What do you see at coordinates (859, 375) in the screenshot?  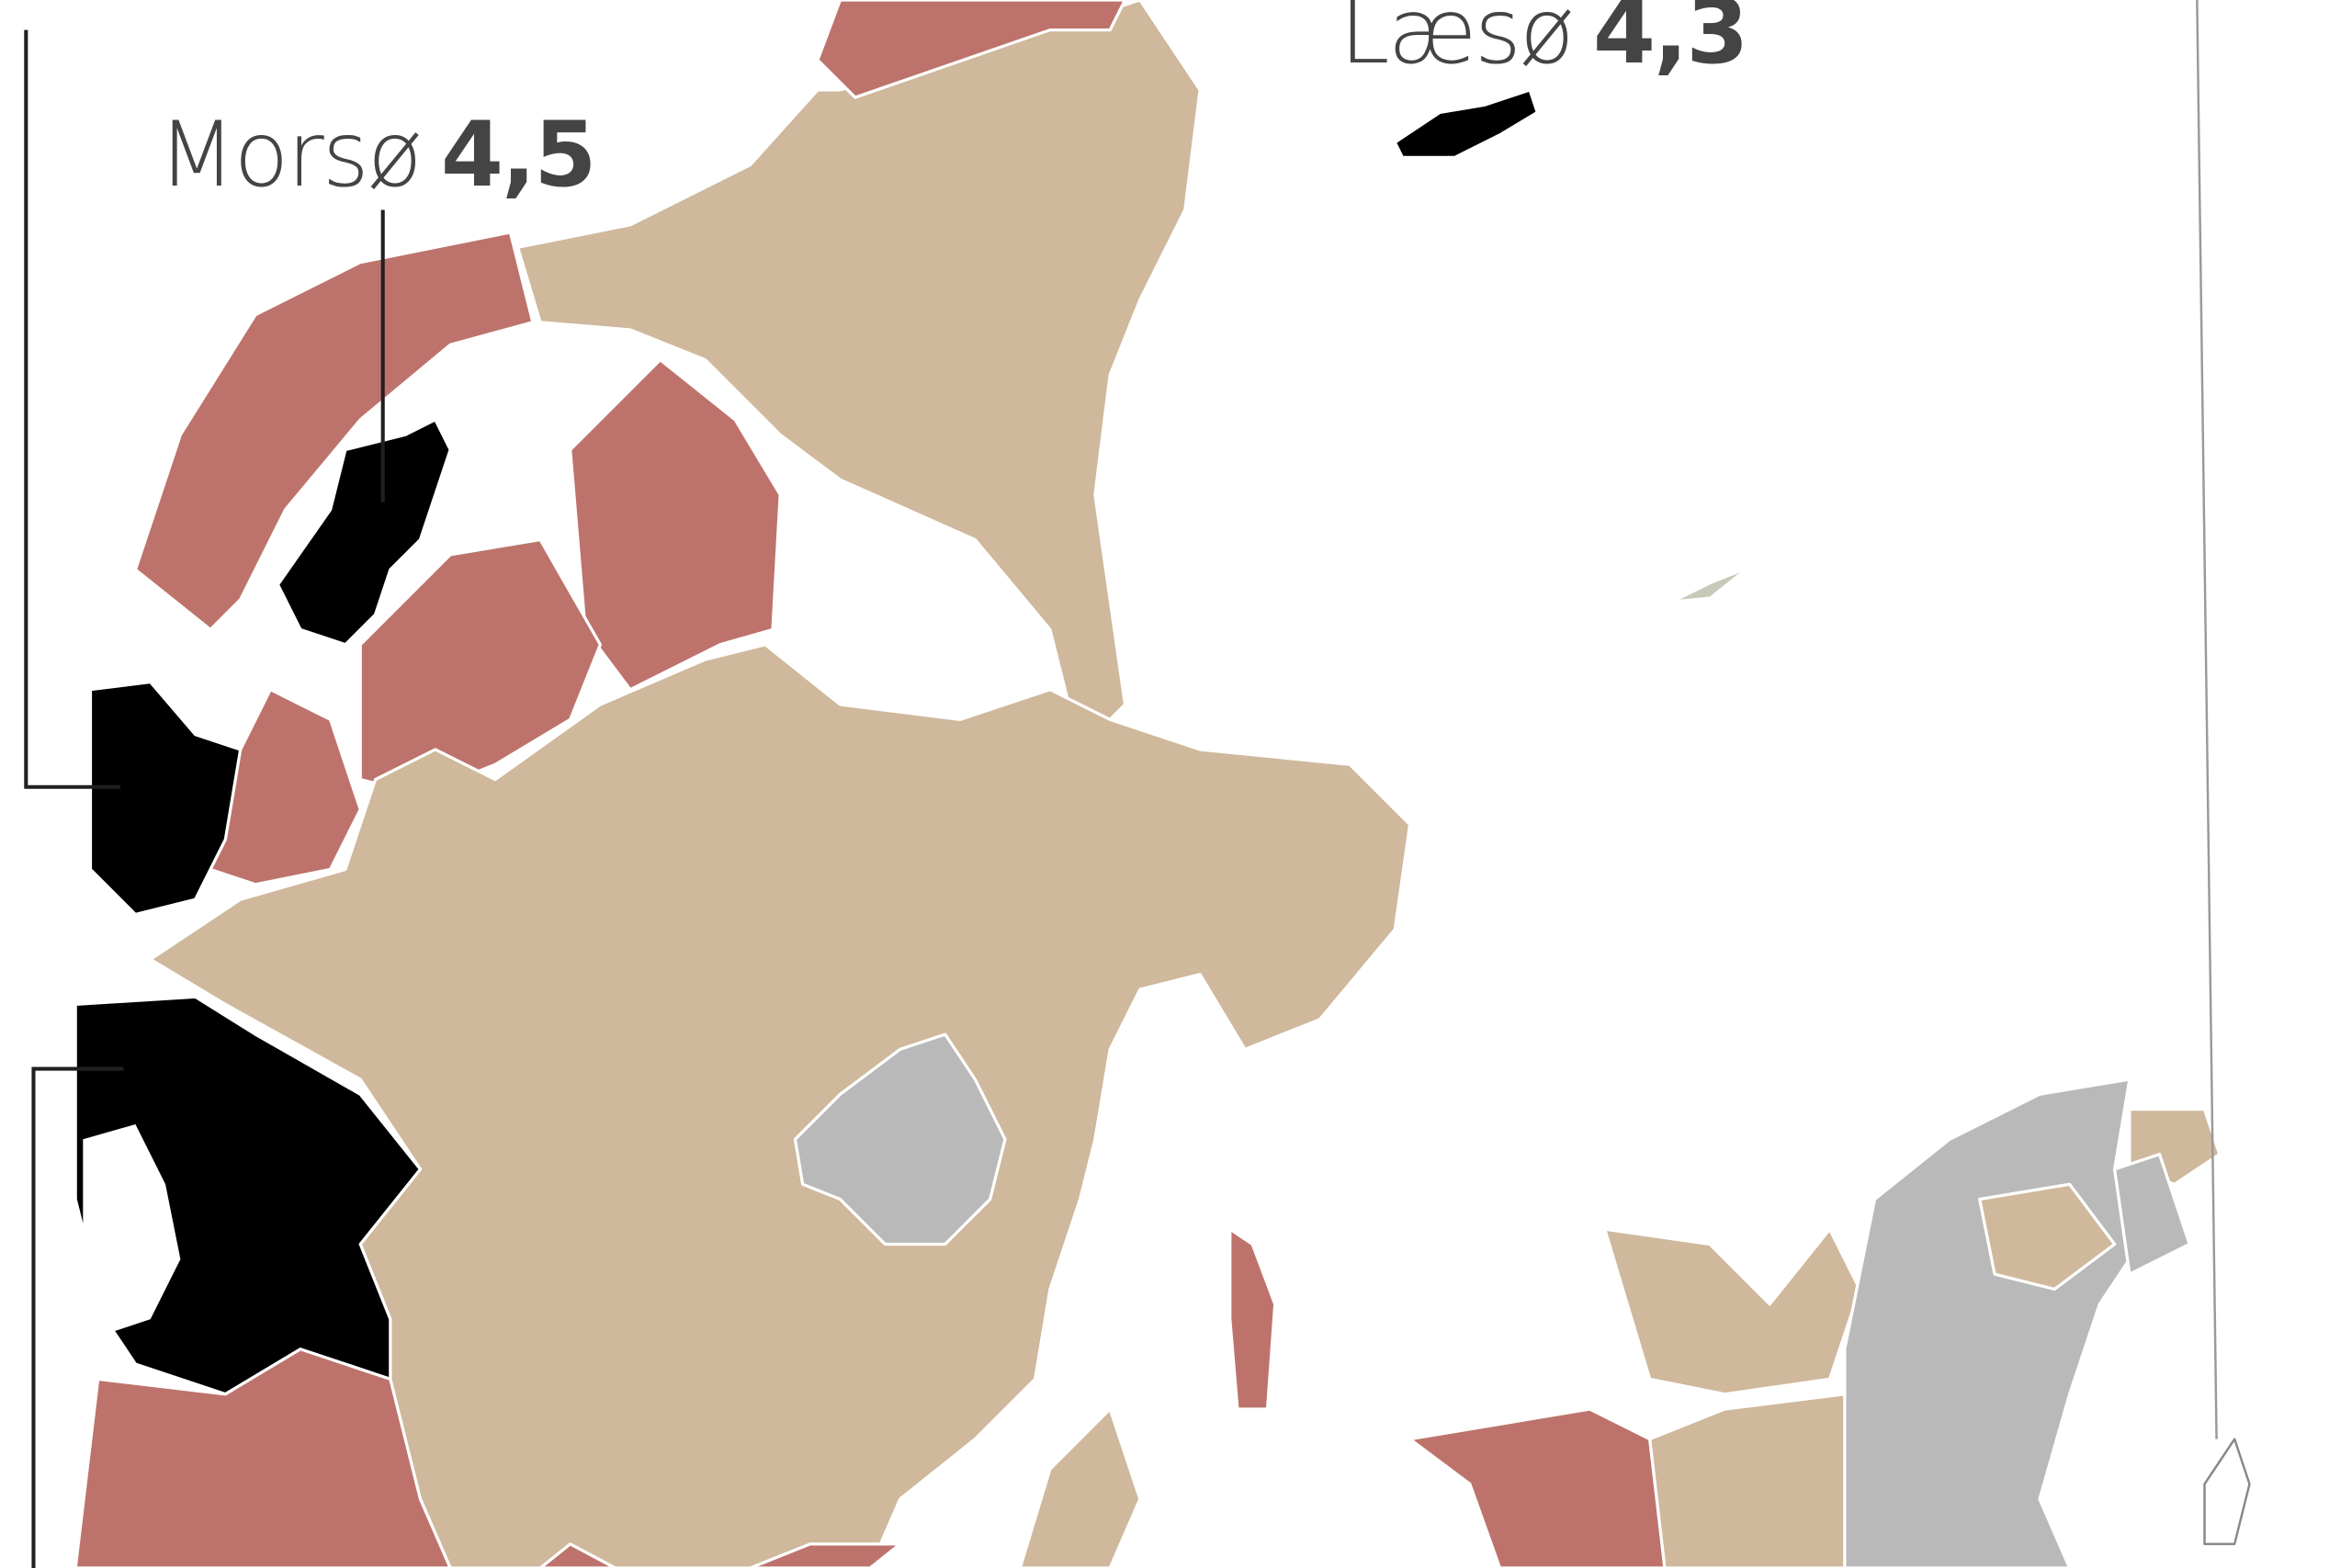 I see `region-tan-north` at bounding box center [859, 375].